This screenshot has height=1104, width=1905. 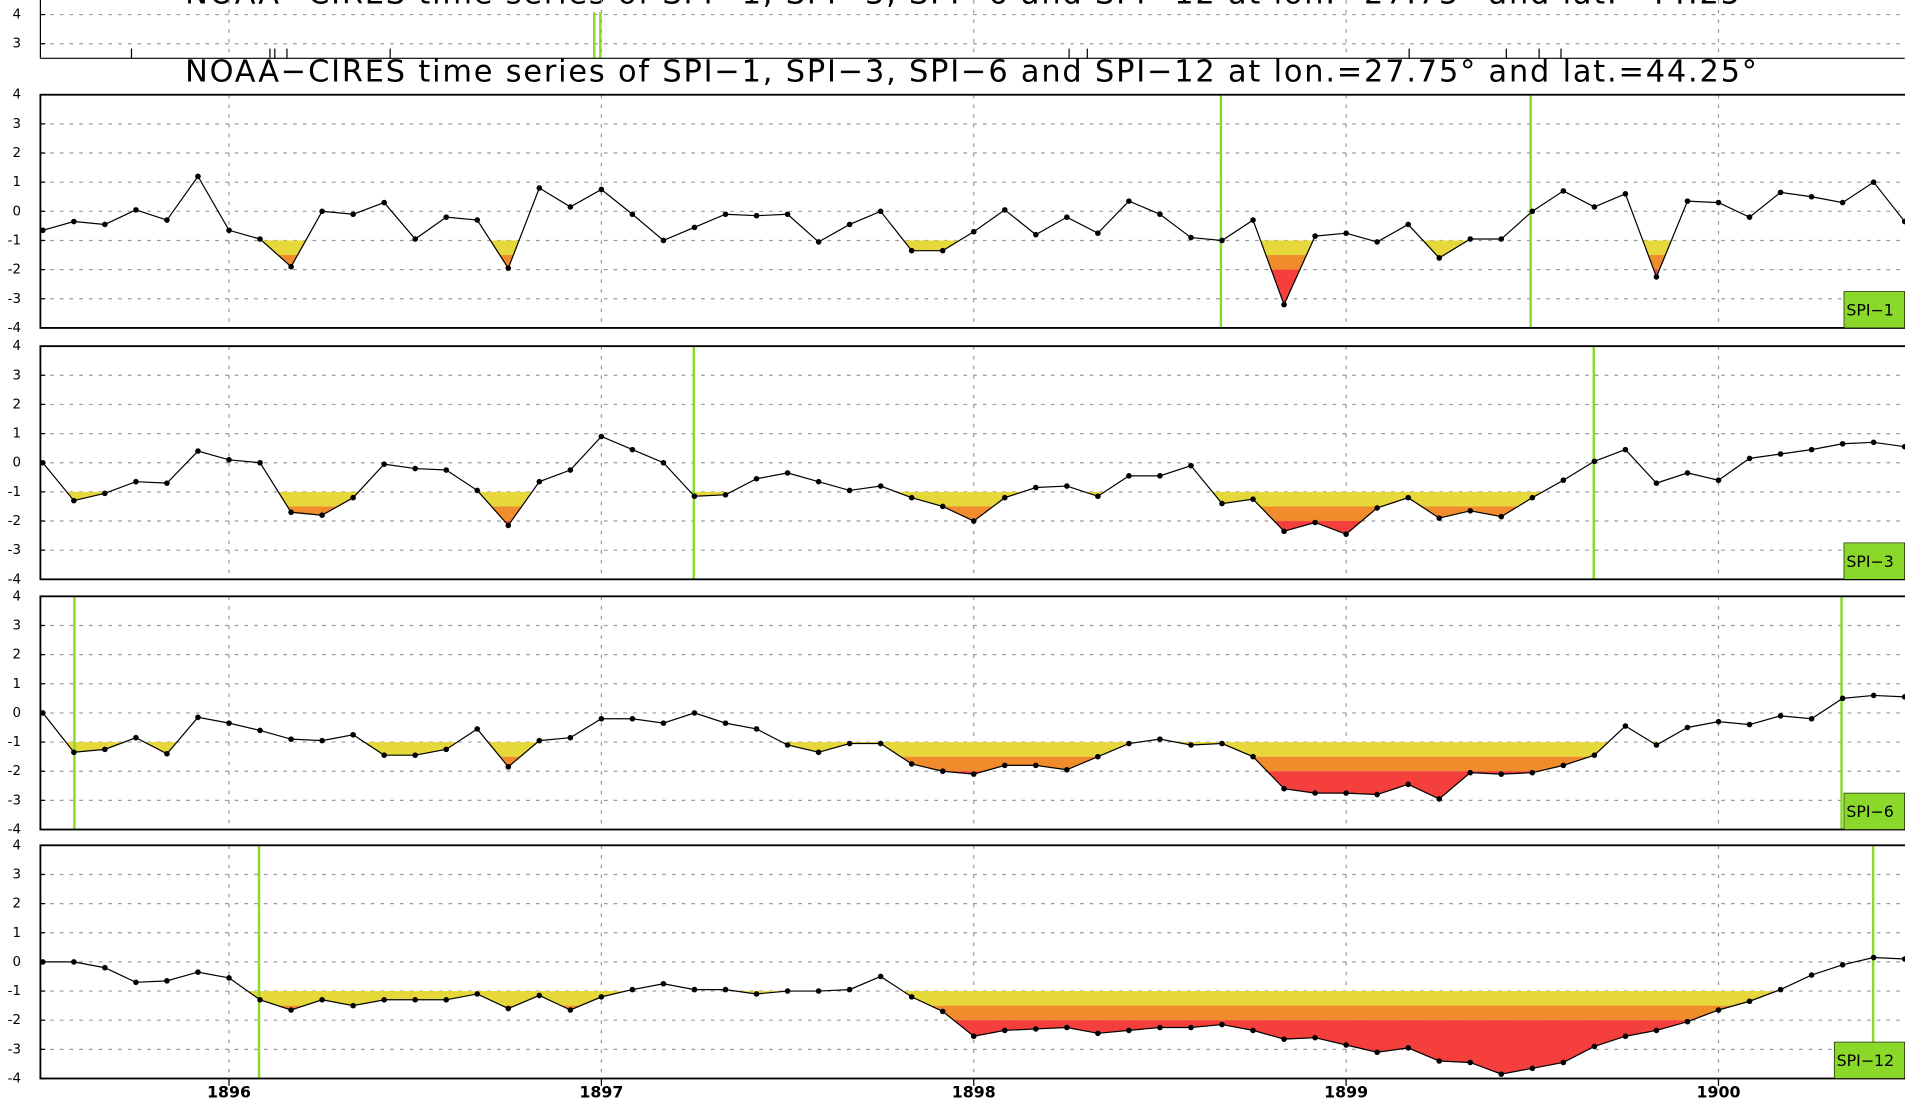 I want to click on y-tick-label: 2, so click(x=16, y=655).